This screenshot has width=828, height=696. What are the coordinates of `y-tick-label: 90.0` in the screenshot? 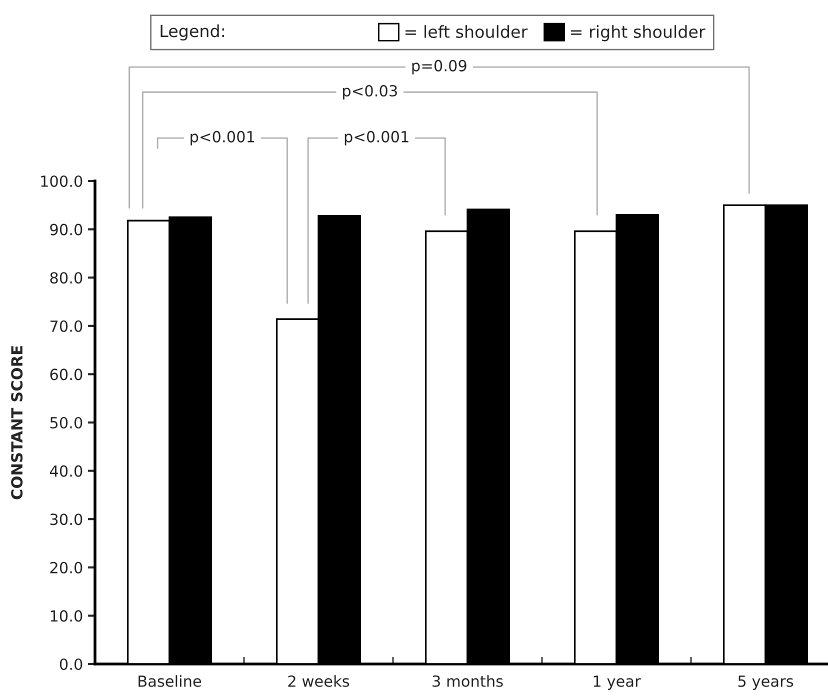 It's located at (66, 230).